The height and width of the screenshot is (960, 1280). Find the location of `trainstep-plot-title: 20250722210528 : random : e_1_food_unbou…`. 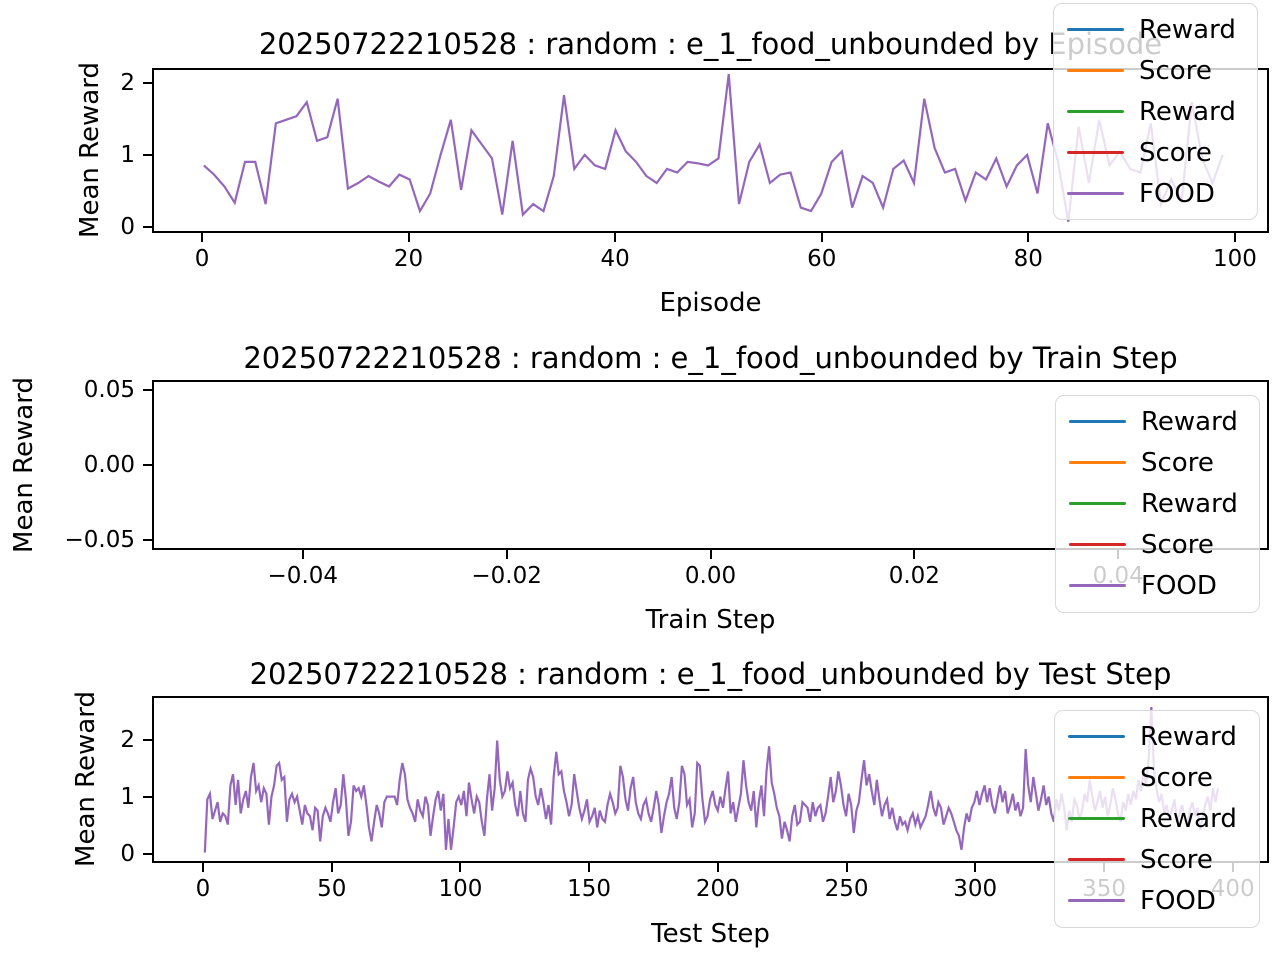

trainstep-plot-title: 20250722210528 : random : e_1_food_unbou… is located at coordinates (710, 358).